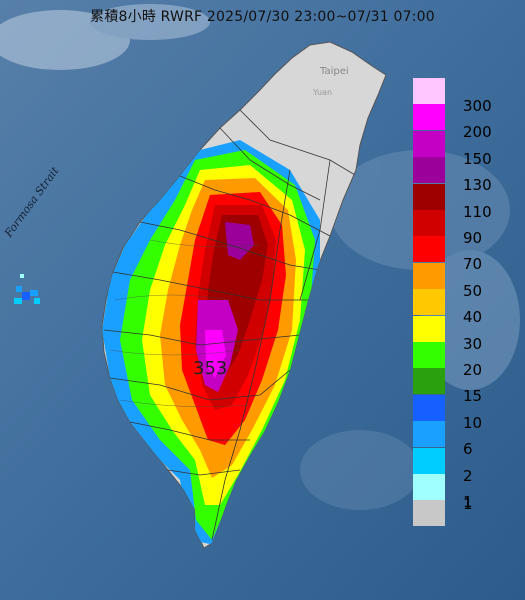 Image resolution: width=525 pixels, height=600 pixels. What do you see at coordinates (473, 238) in the screenshot?
I see `legend-label: 90` at bounding box center [473, 238].